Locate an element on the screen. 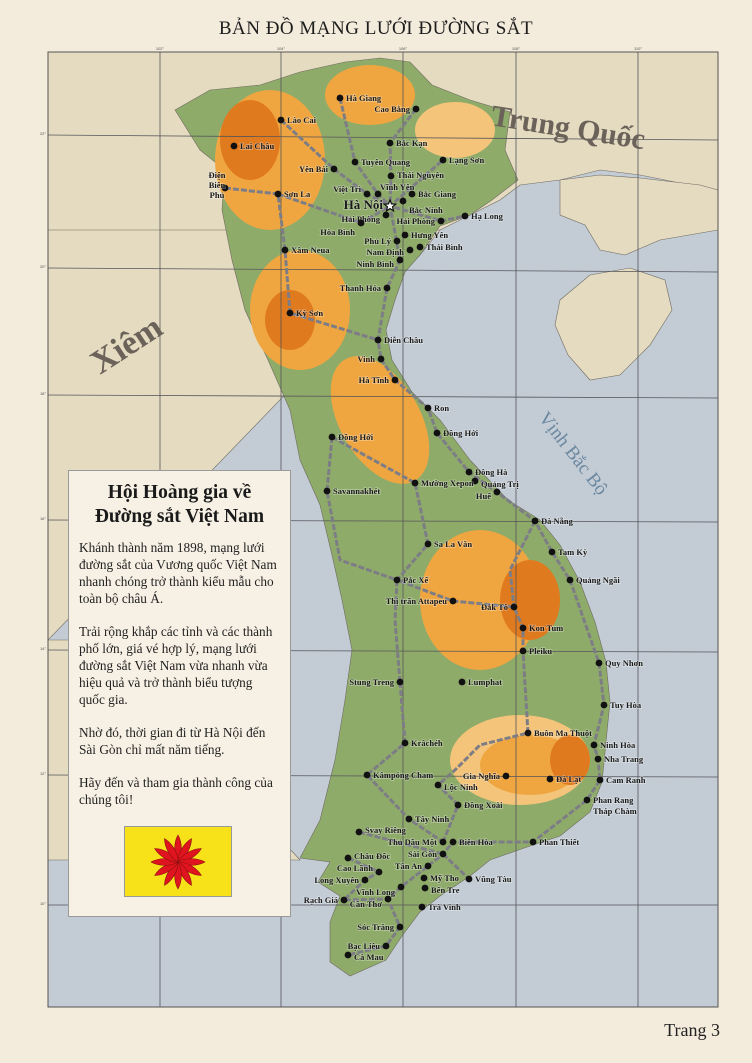  city: Hà Tĩnh is located at coordinates (378, 380).